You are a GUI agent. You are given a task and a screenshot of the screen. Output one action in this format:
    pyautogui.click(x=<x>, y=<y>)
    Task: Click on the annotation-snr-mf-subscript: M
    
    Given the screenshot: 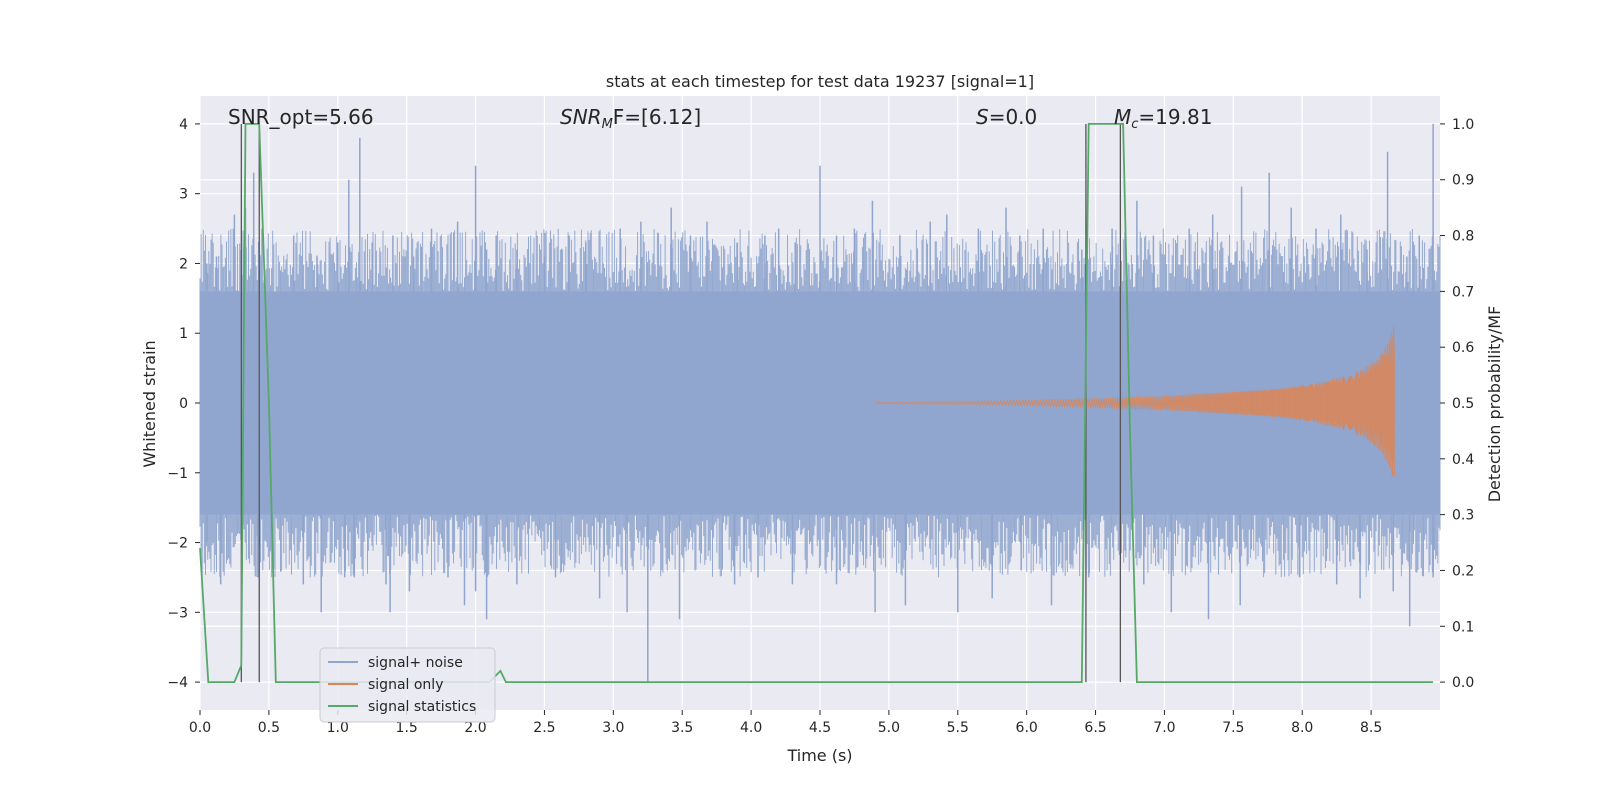 What is the action you would take?
    pyautogui.click(x=607, y=124)
    